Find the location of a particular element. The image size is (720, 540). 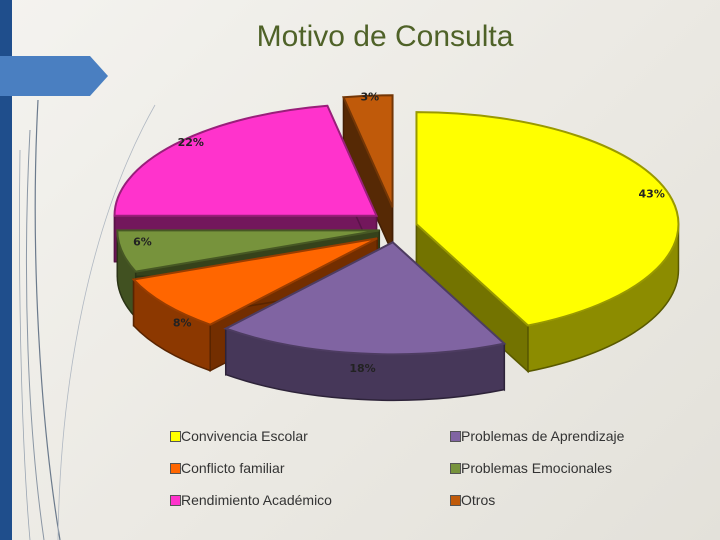

data-label-otros: 3% is located at coordinates (370, 97).